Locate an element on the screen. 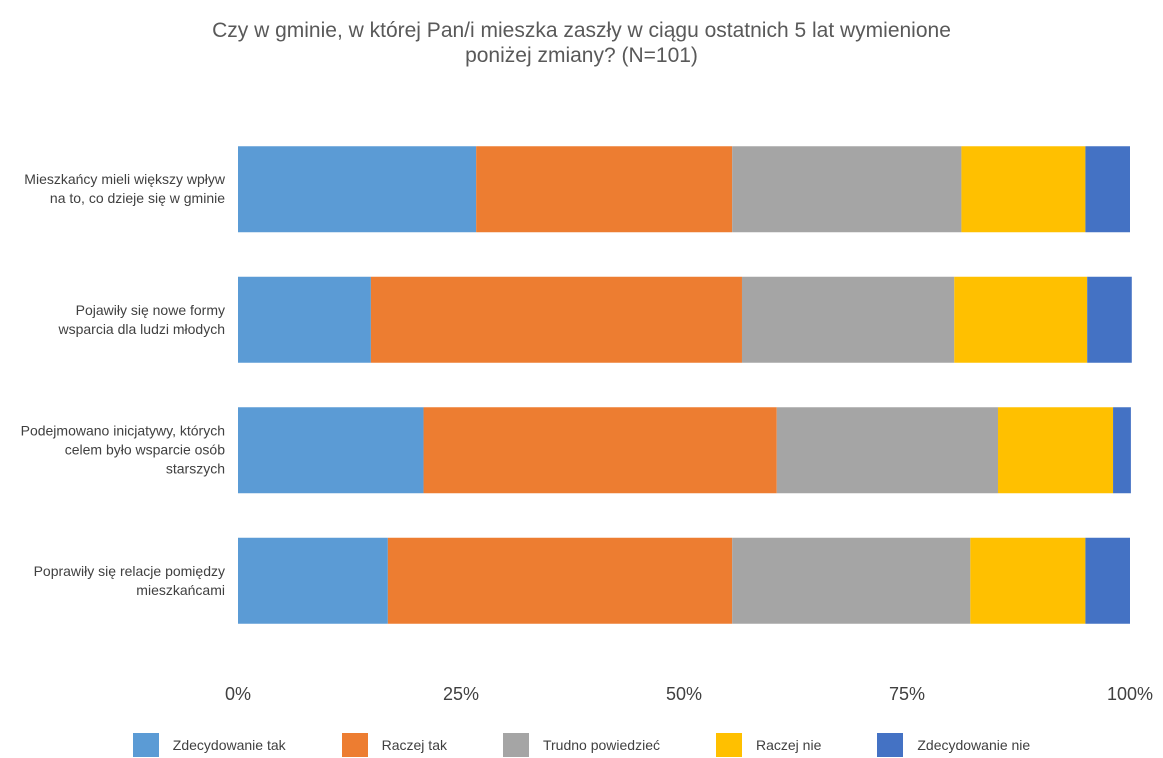 The image size is (1163, 758). x-tick-label: 25% is located at coordinates (461, 694).